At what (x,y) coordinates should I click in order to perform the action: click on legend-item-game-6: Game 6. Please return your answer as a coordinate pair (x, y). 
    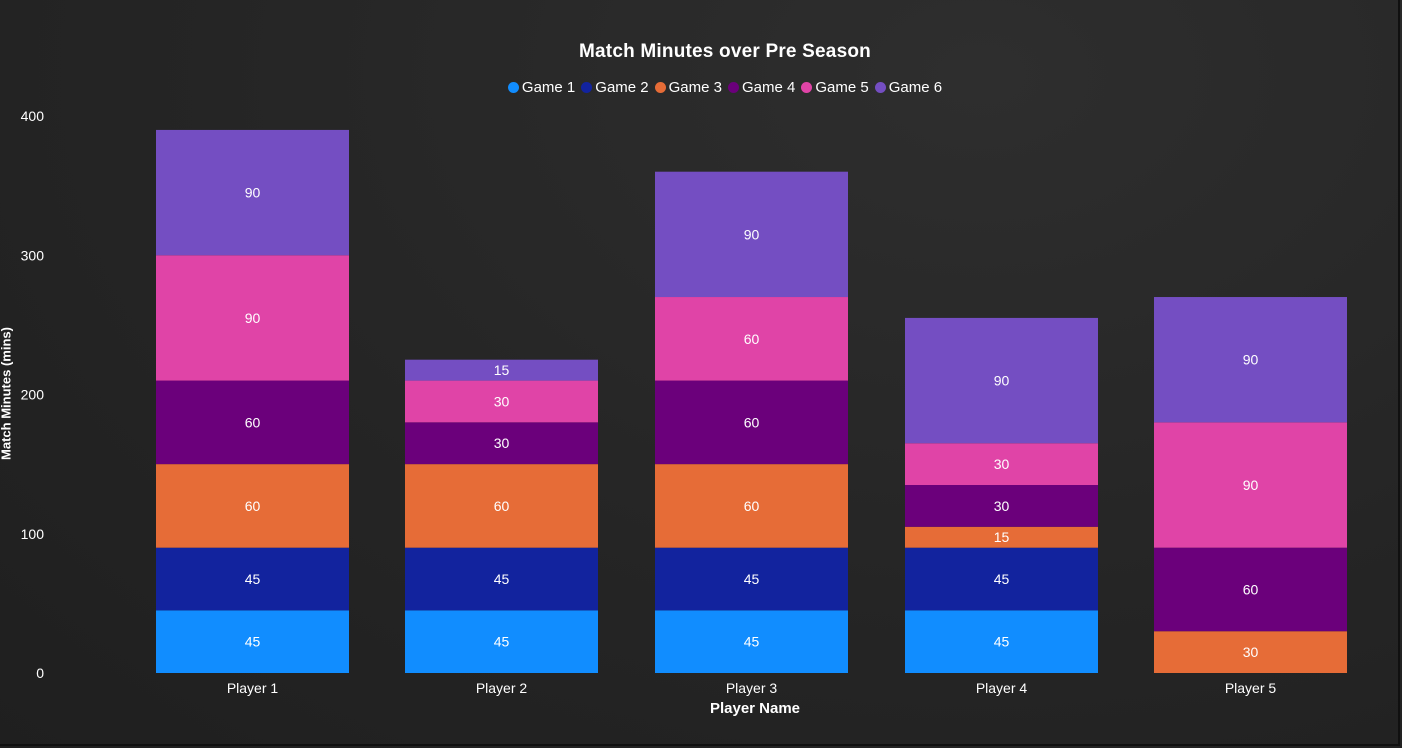
    Looking at the image, I should click on (908, 87).